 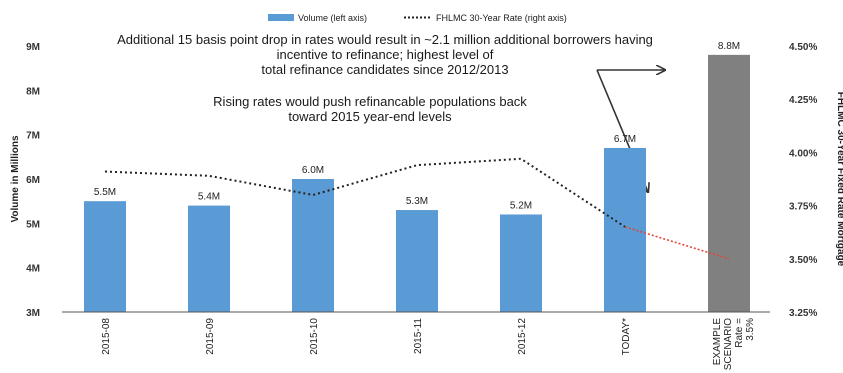 I want to click on x-tick-label: 2015-09, so click(x=210, y=336).